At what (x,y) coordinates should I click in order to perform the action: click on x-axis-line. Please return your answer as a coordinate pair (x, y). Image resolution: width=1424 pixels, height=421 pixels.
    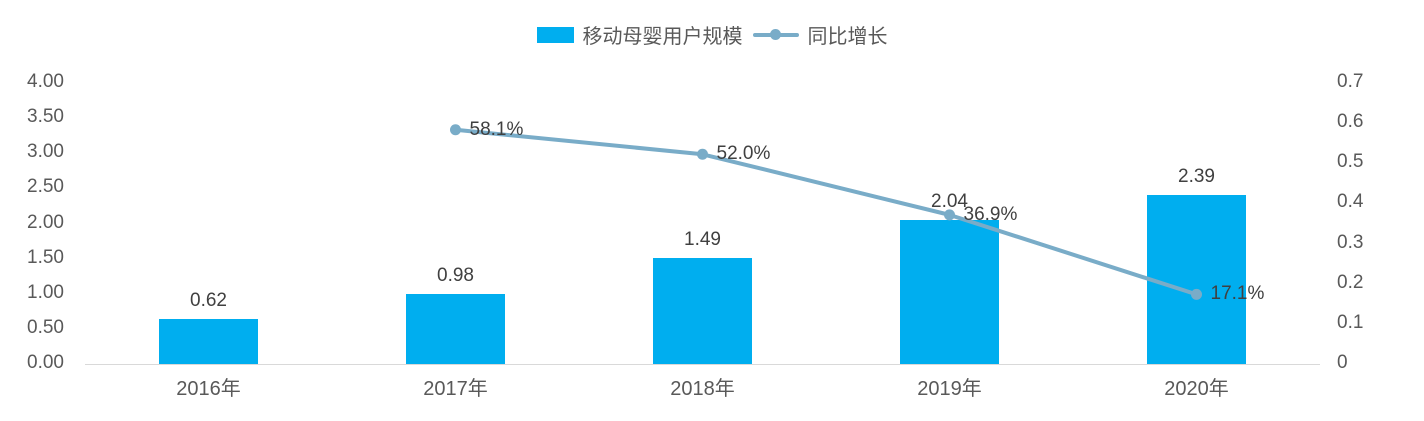
    Looking at the image, I should click on (702, 364).